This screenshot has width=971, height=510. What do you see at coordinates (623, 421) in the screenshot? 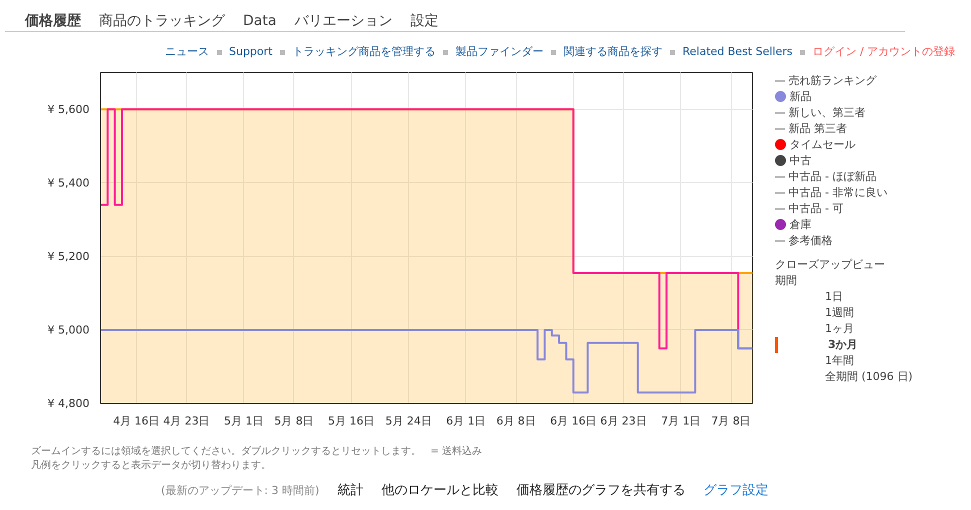
I see `x-tick-label: 6月 23日` at bounding box center [623, 421].